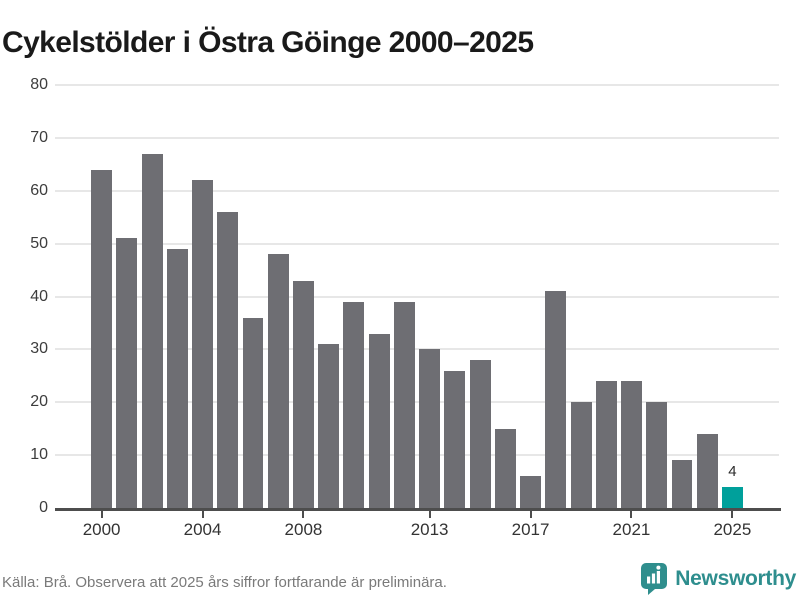 This screenshot has height=600, width=800. Describe the element at coordinates (102, 338) in the screenshot. I see `bar-2000` at that location.